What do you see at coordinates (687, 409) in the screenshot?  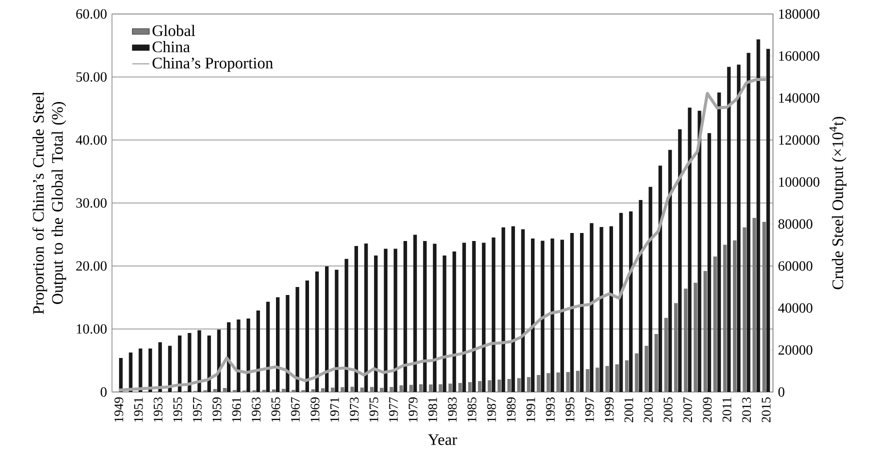 I see `x-tick-label: 2007` at bounding box center [687, 409].